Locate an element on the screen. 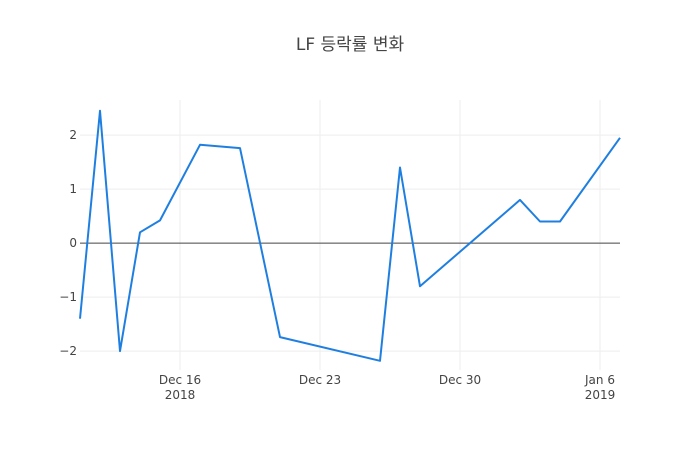  x-tick-label: Jan 6 is located at coordinates (599, 380).